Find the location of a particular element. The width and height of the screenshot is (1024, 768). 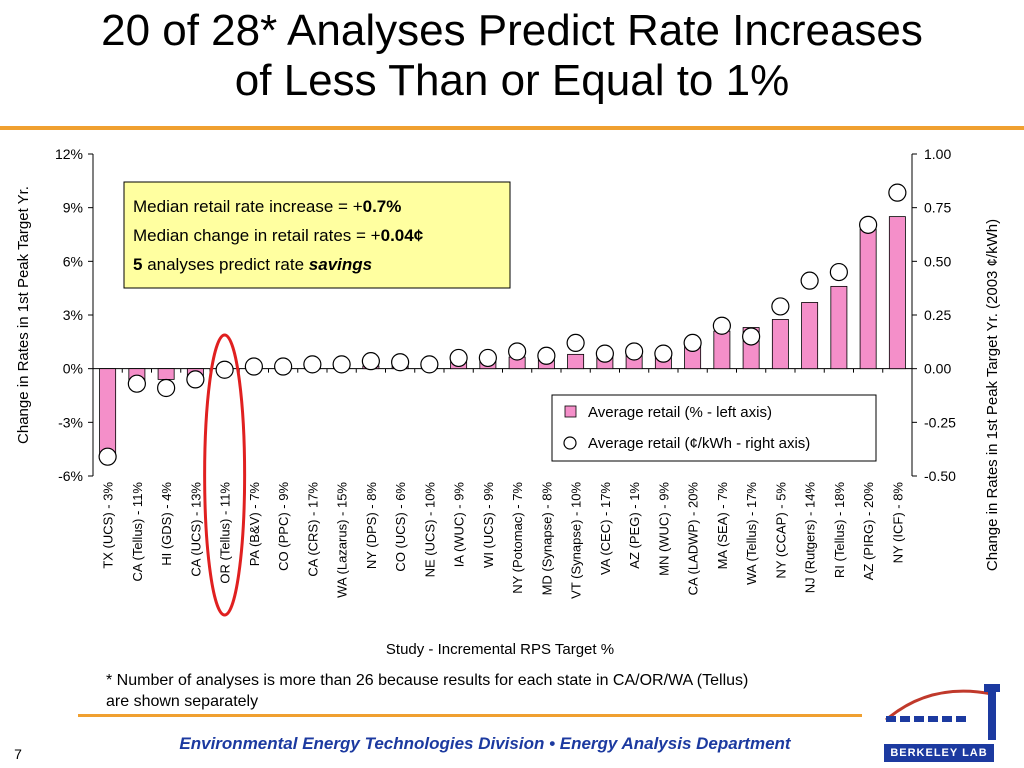

right-tick-label: 1.00 is located at coordinates (937, 154).